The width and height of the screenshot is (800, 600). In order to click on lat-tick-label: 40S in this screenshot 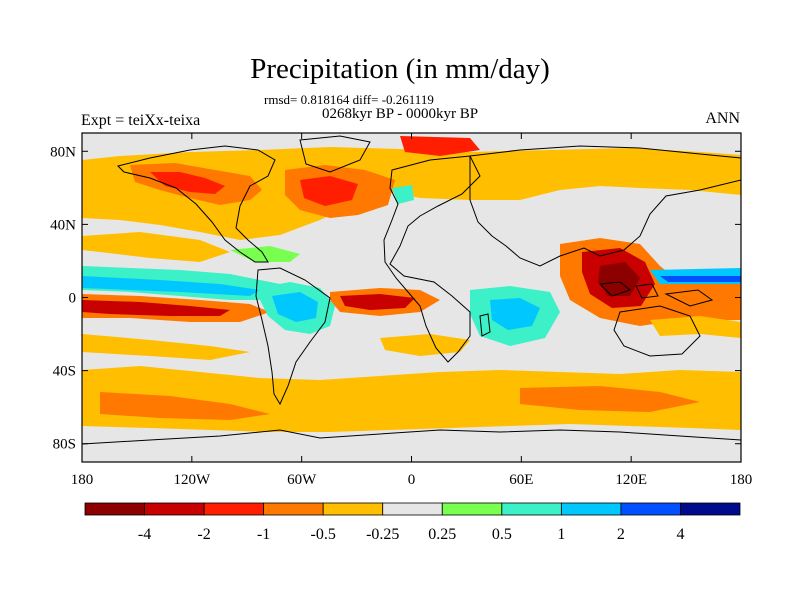, I will do `click(64, 372)`.